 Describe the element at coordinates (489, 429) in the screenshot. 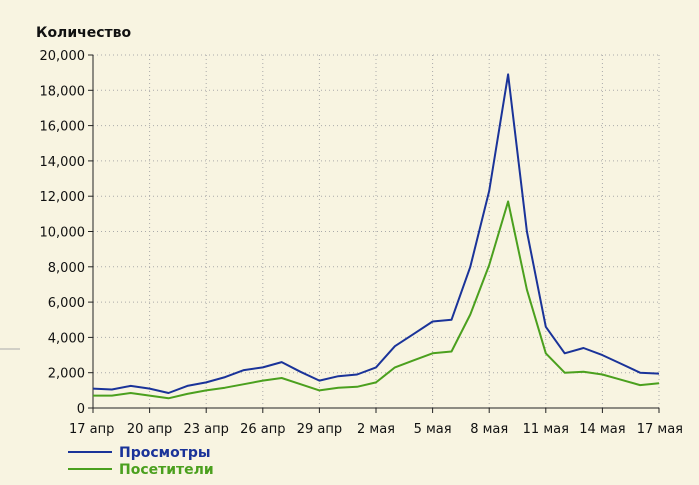

I see `x-tick-label: 8 мая` at that location.